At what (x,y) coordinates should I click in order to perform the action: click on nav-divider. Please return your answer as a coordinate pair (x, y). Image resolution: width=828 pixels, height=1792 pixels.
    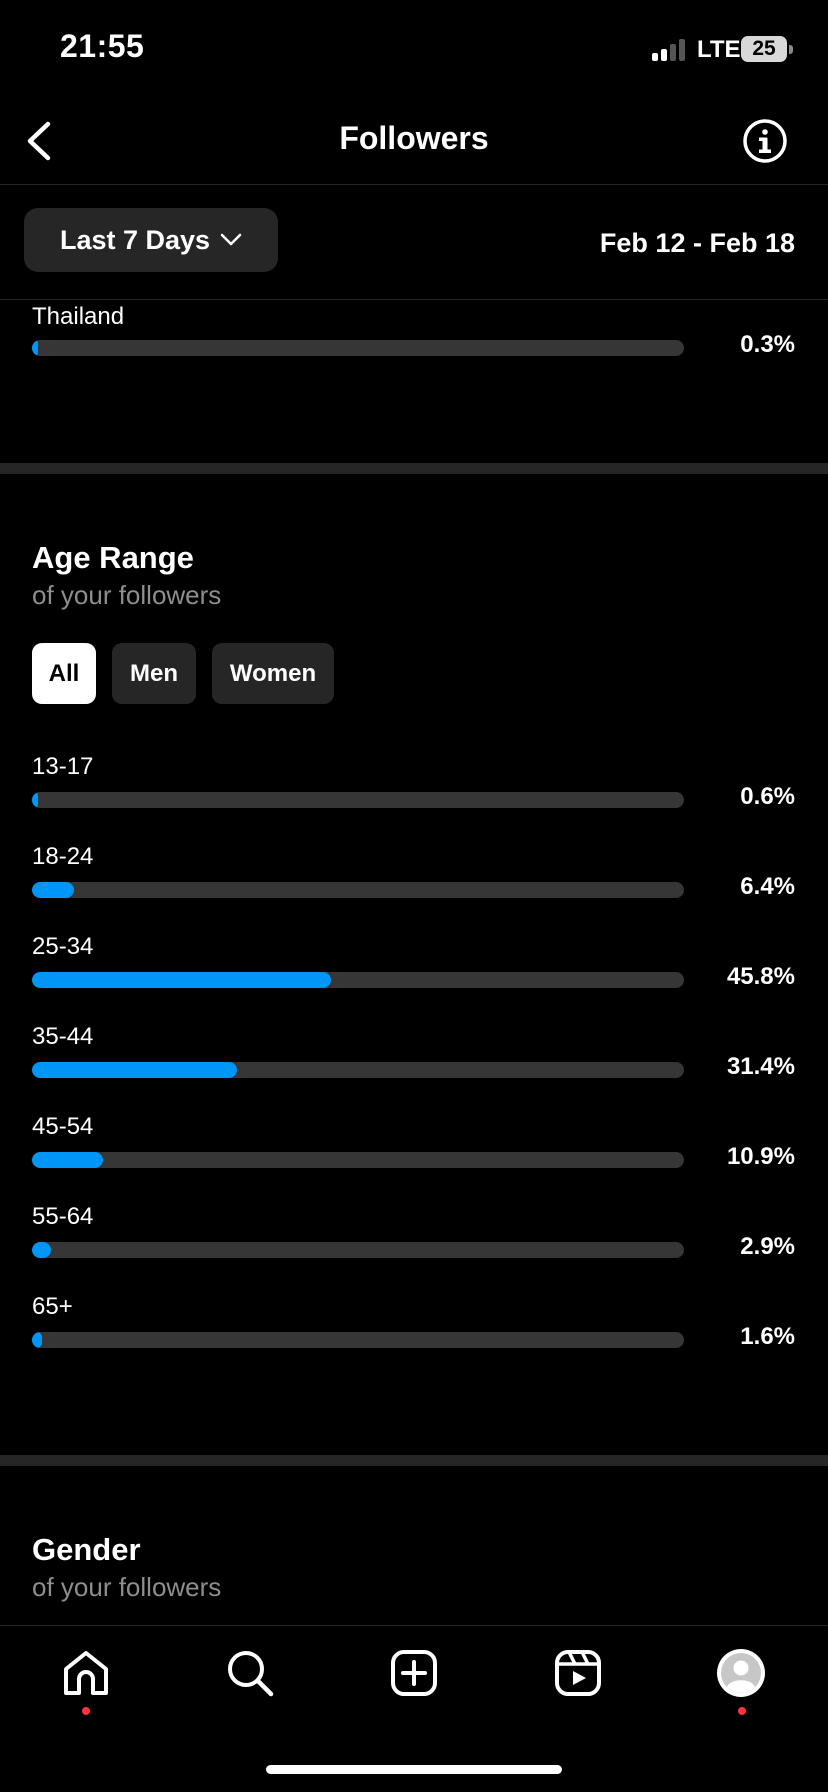
    Looking at the image, I should click on (414, 1625).